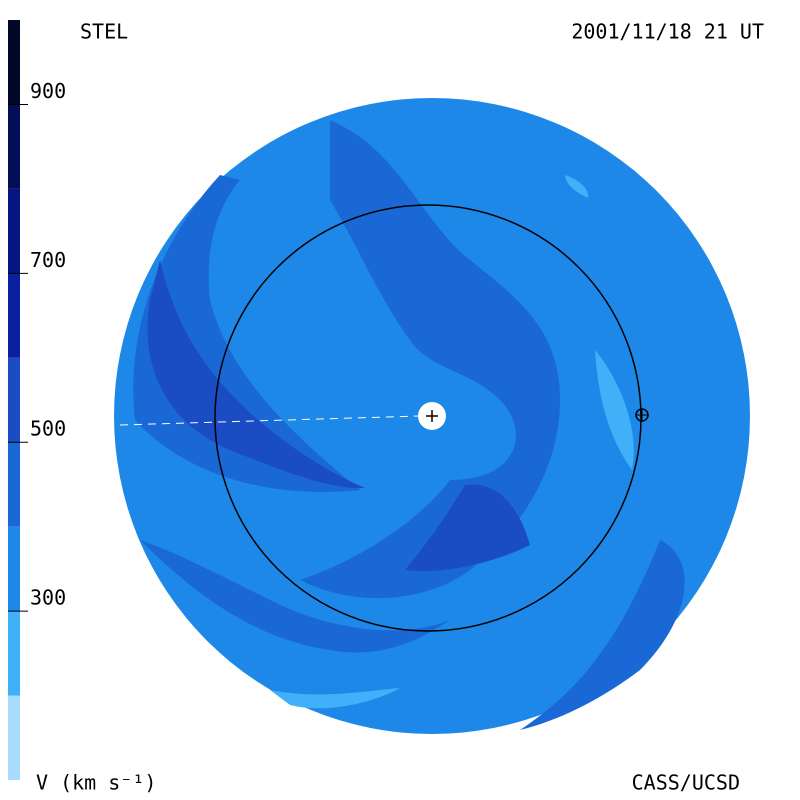 This screenshot has height=800, width=800. What do you see at coordinates (48, 260) in the screenshot?
I see `y-tick-label: 700` at bounding box center [48, 260].